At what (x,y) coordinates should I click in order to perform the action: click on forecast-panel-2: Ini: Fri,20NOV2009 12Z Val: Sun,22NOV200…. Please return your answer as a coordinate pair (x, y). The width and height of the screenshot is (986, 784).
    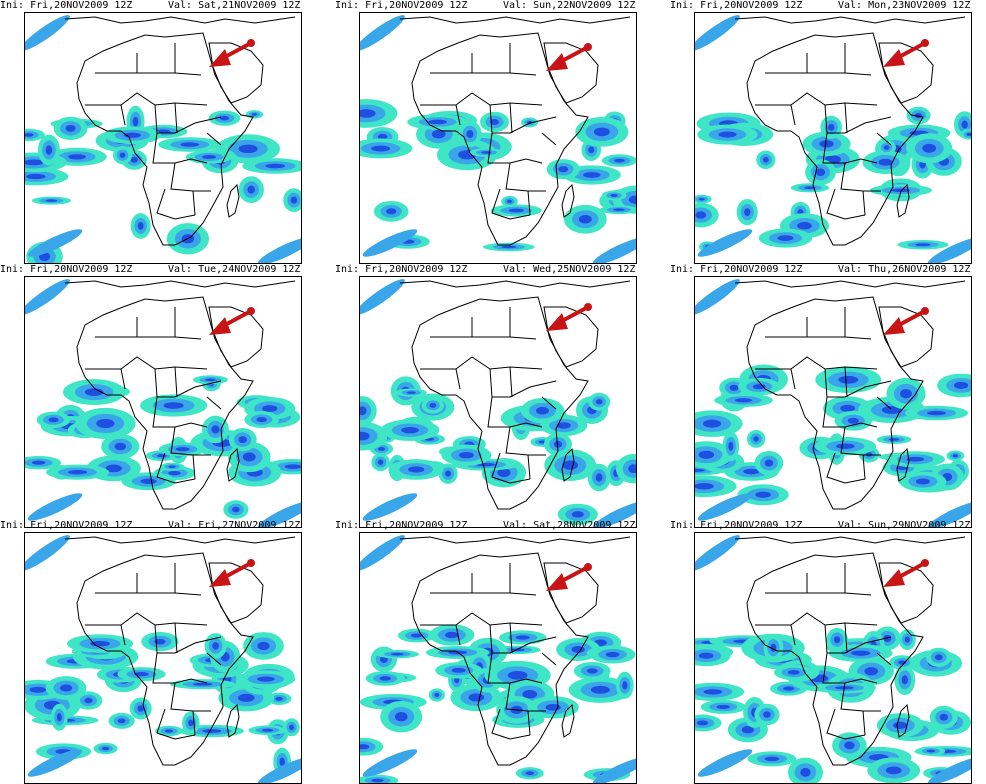
    Looking at the image, I should click on (497, 132).